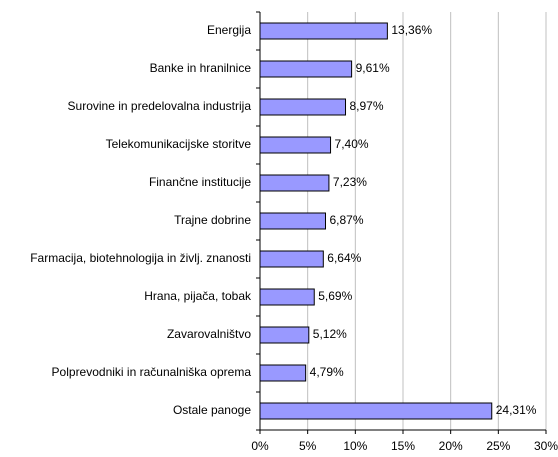 This screenshot has width=558, height=457. I want to click on y-tick-label: Hrana, pijača, tobak, so click(198, 296).